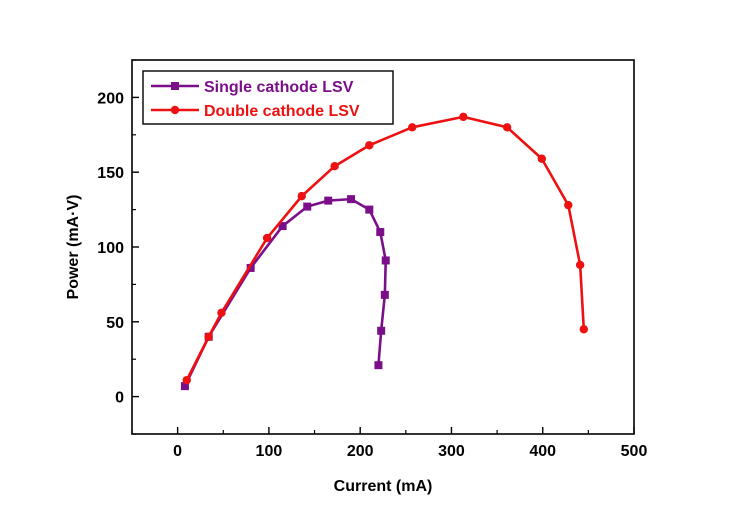 The height and width of the screenshot is (522, 739). I want to click on legend-label: Double cathode LSV, so click(282, 111).